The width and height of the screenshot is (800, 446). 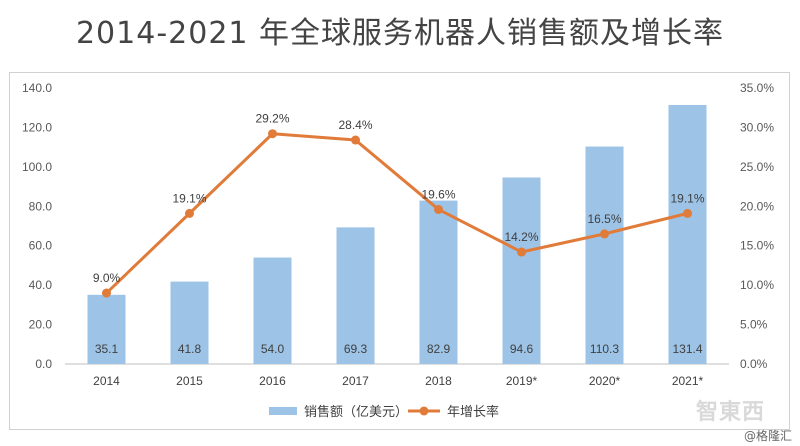 What do you see at coordinates (731, 412) in the screenshot?
I see `watermark-logo: 智東西` at bounding box center [731, 412].